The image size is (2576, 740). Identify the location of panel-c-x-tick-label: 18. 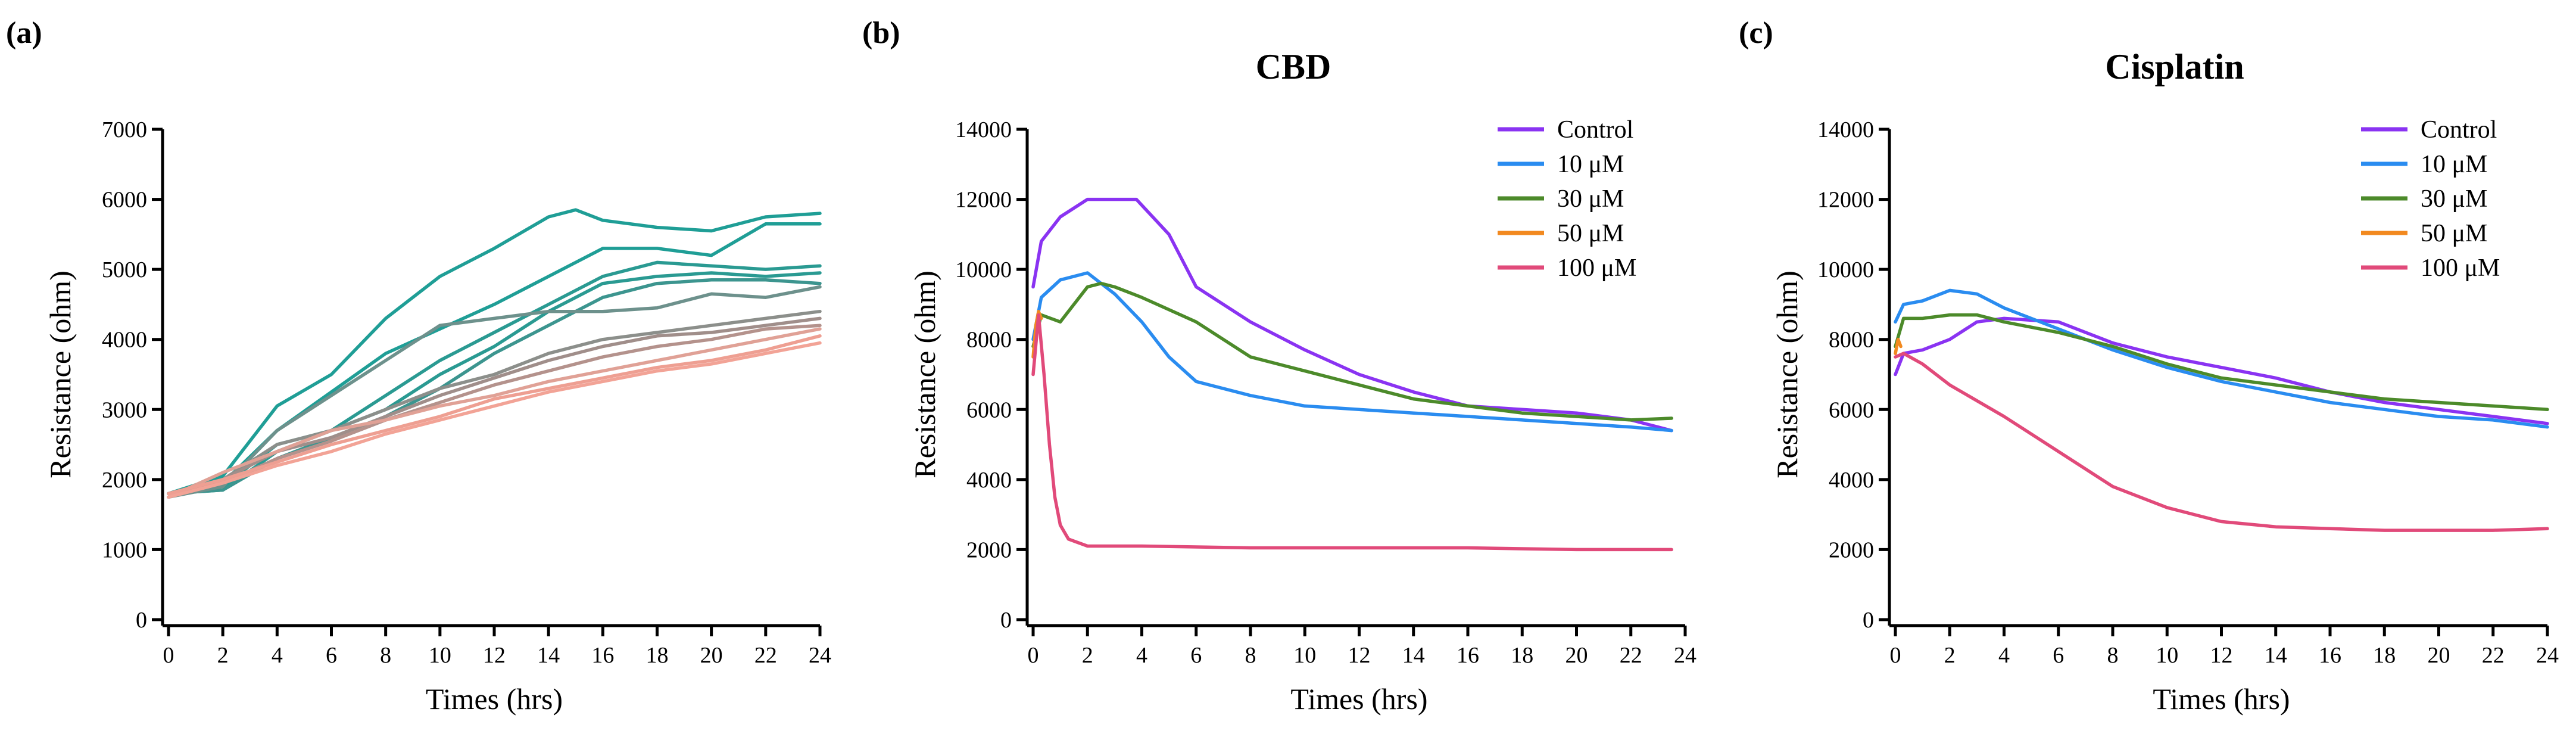
(2384, 655).